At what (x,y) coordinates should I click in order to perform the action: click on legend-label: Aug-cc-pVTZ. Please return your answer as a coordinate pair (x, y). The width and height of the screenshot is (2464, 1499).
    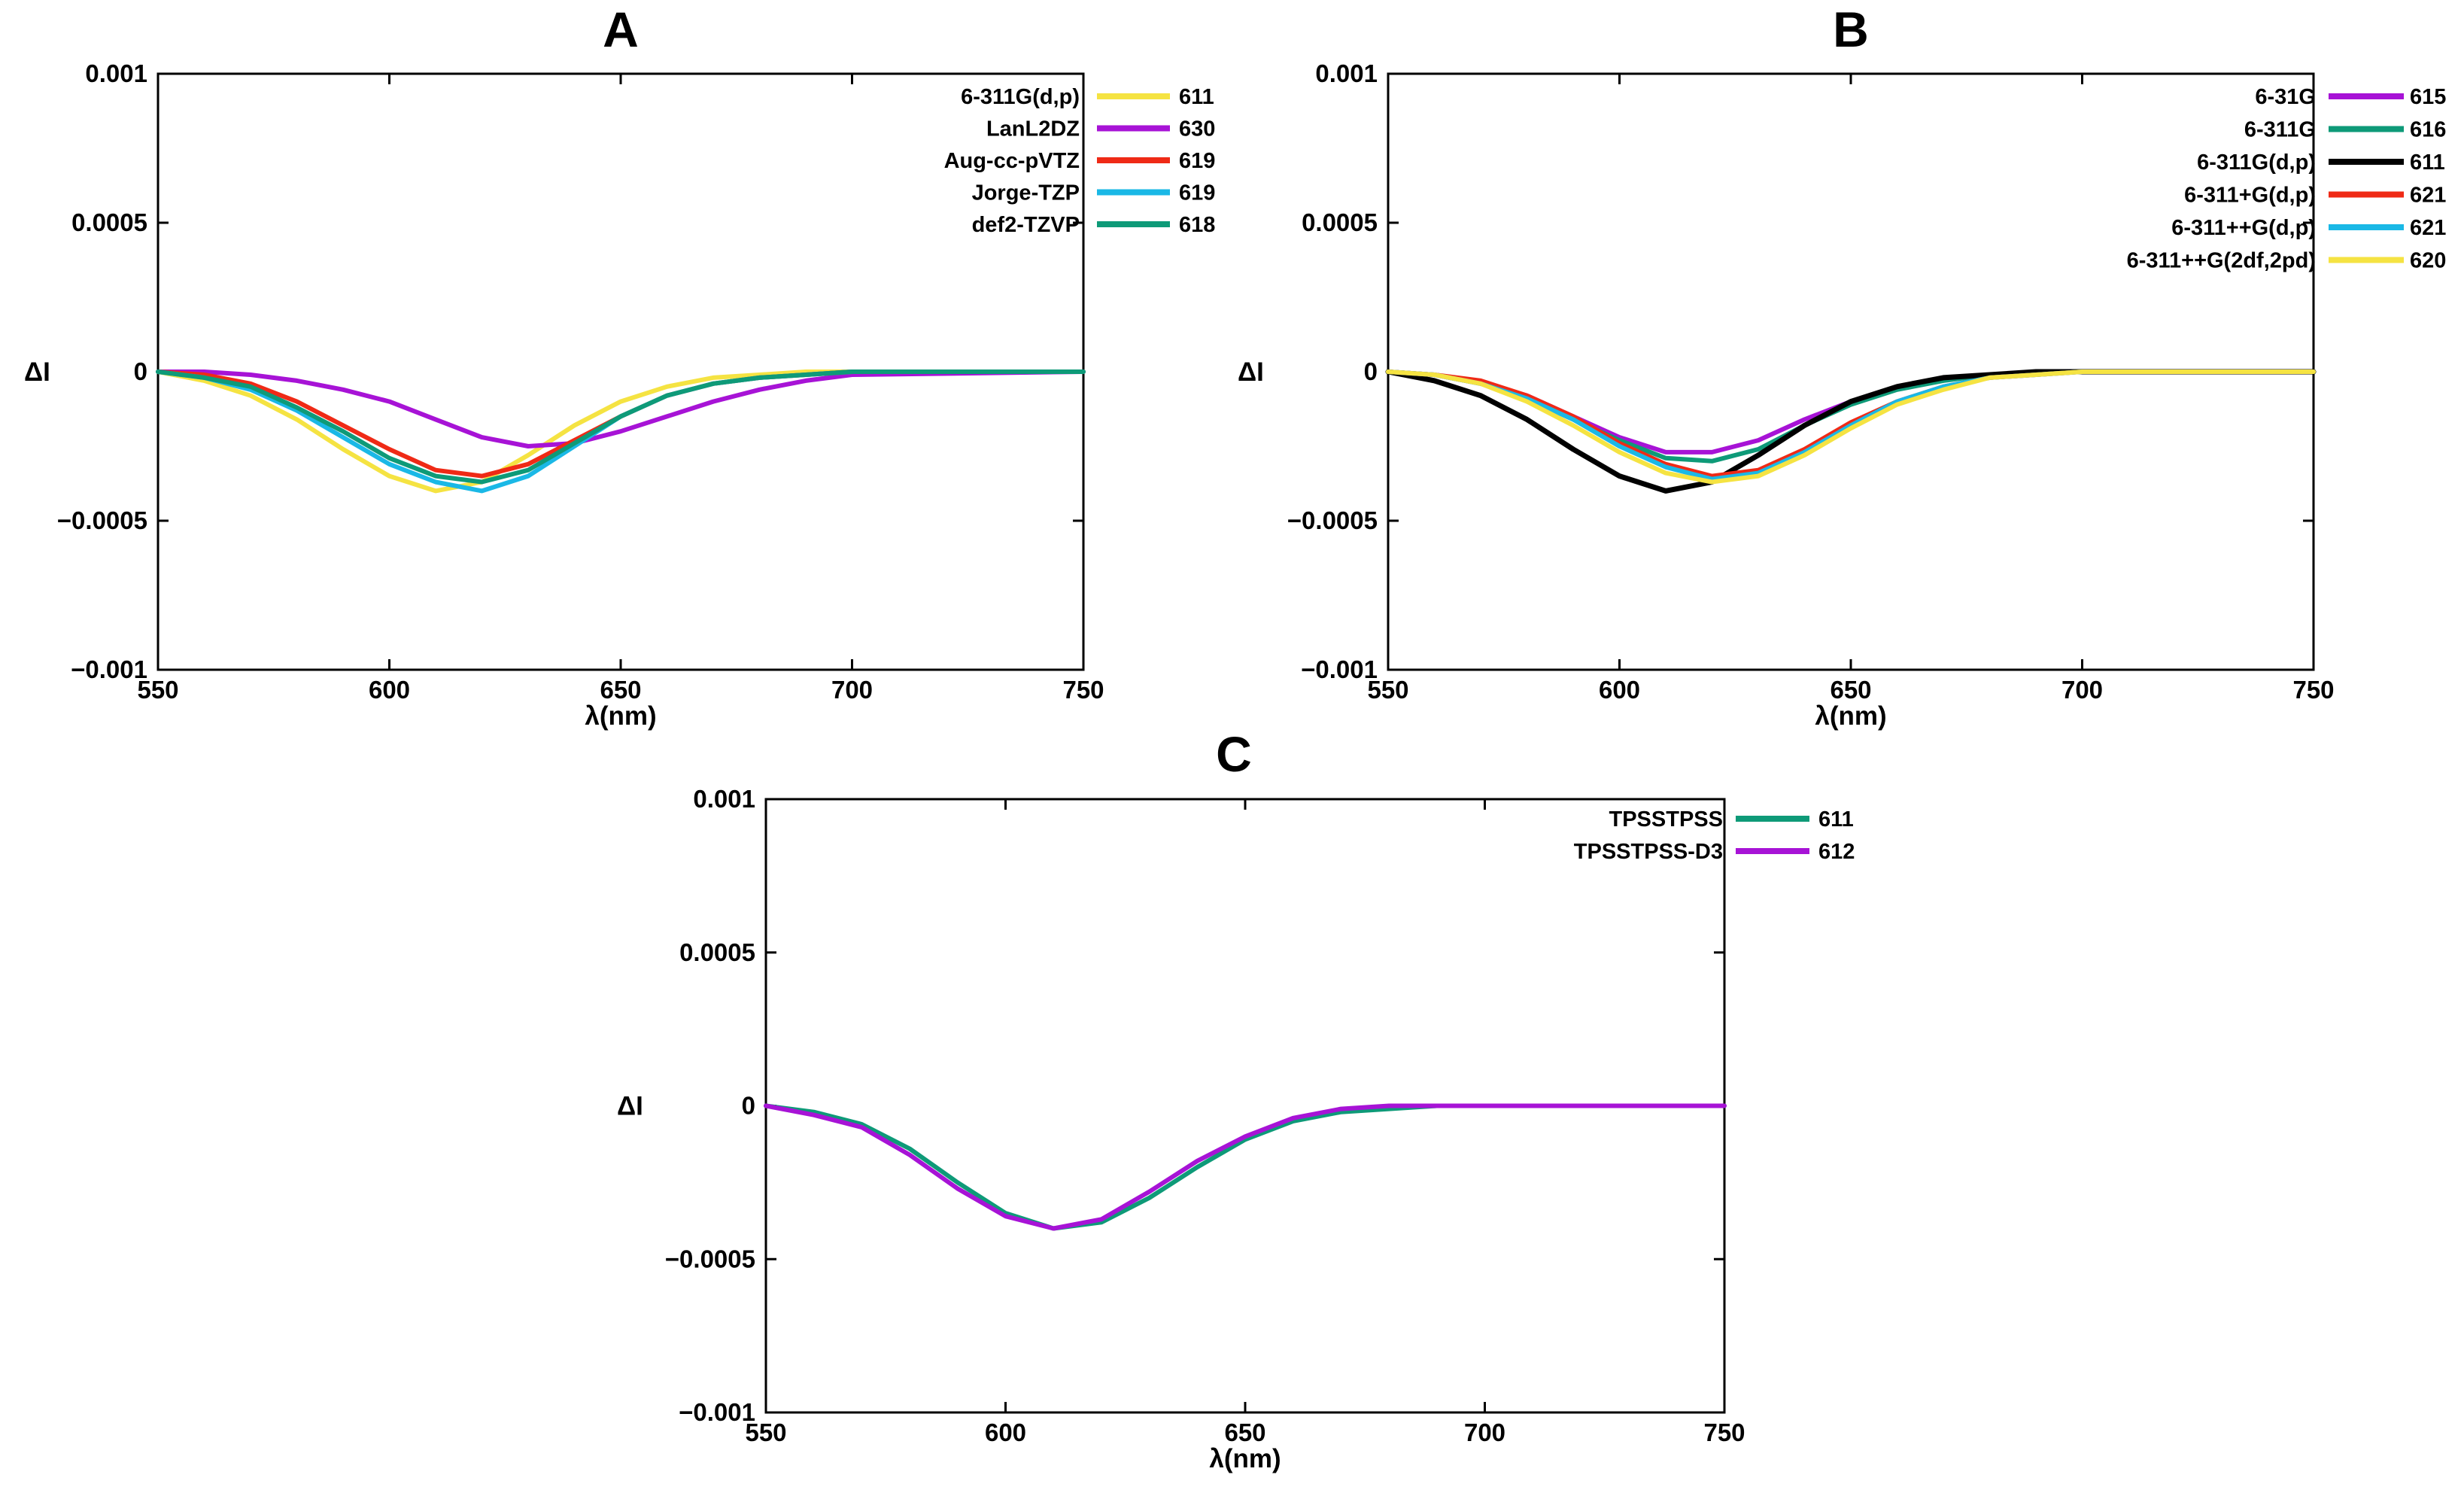
    Looking at the image, I should click on (1012, 161).